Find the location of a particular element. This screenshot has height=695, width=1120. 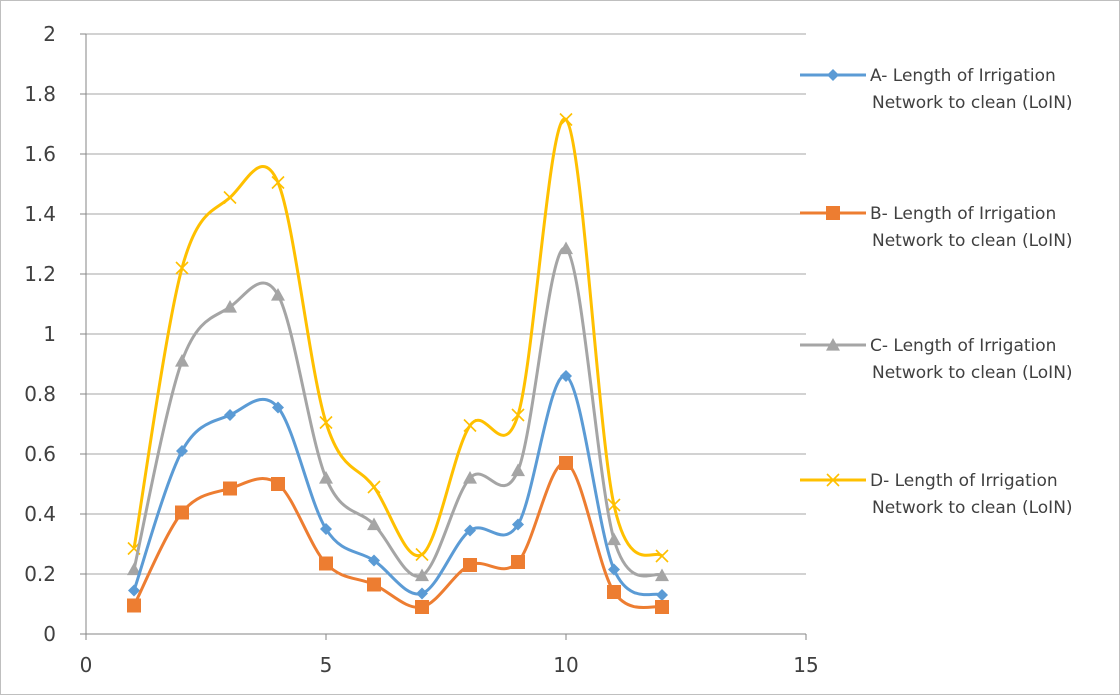

y-tick-label: 0 is located at coordinates (49, 634).